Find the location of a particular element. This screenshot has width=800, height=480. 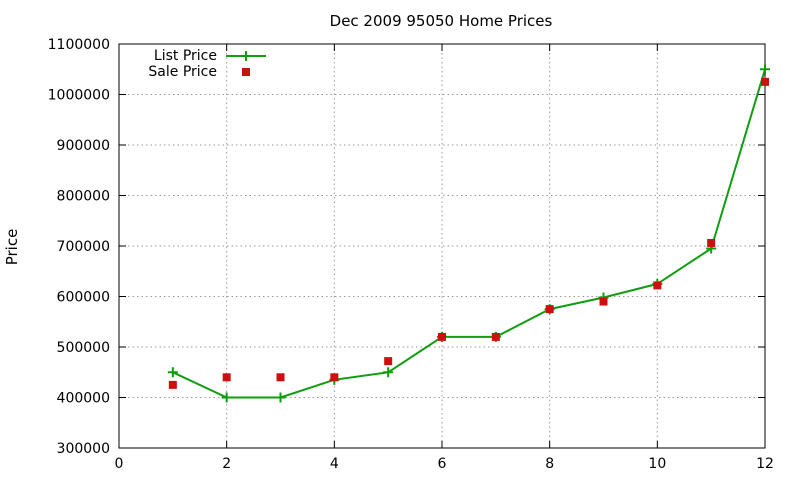

x-tick-label: 6 is located at coordinates (442, 464).